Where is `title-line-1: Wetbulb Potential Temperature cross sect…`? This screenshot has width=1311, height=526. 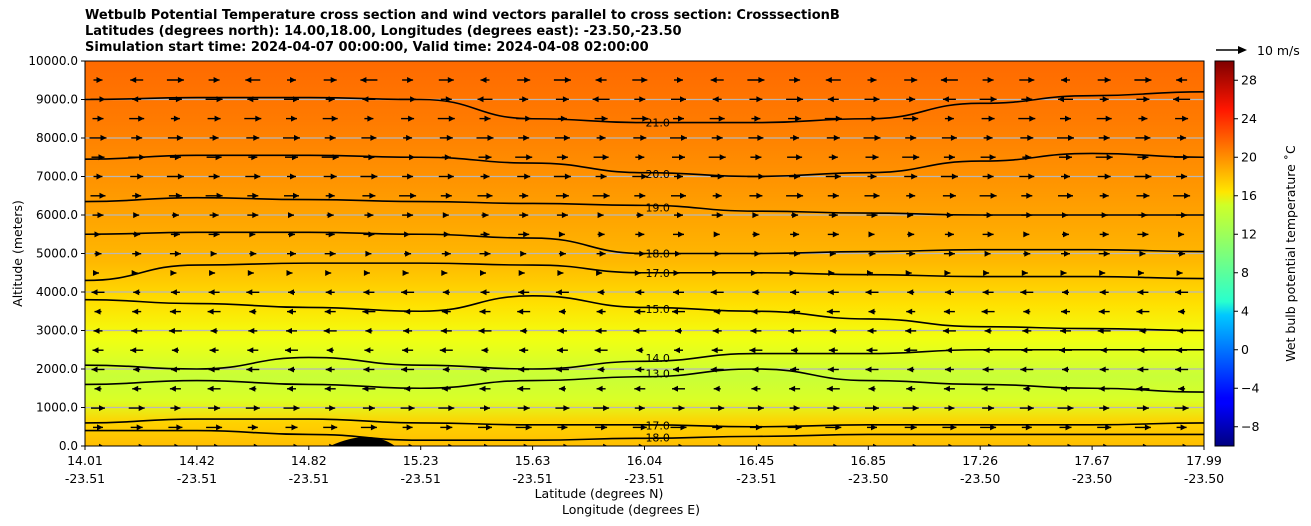 title-line-1: Wetbulb Potential Temperature cross sect… is located at coordinates (462, 15).